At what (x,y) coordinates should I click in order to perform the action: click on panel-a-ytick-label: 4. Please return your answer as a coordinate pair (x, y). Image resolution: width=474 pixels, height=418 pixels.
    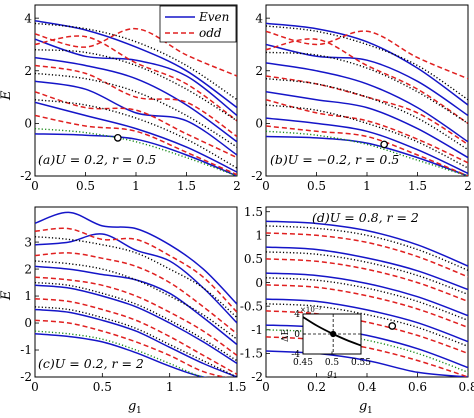
    Looking at the image, I should click on (28, 18).